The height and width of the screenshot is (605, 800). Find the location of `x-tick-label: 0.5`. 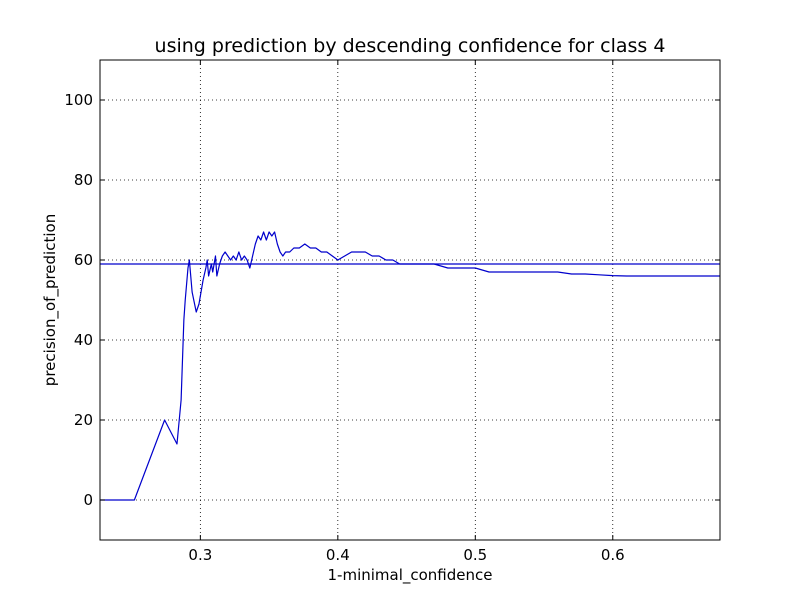

x-tick-label: 0.5 is located at coordinates (475, 555).